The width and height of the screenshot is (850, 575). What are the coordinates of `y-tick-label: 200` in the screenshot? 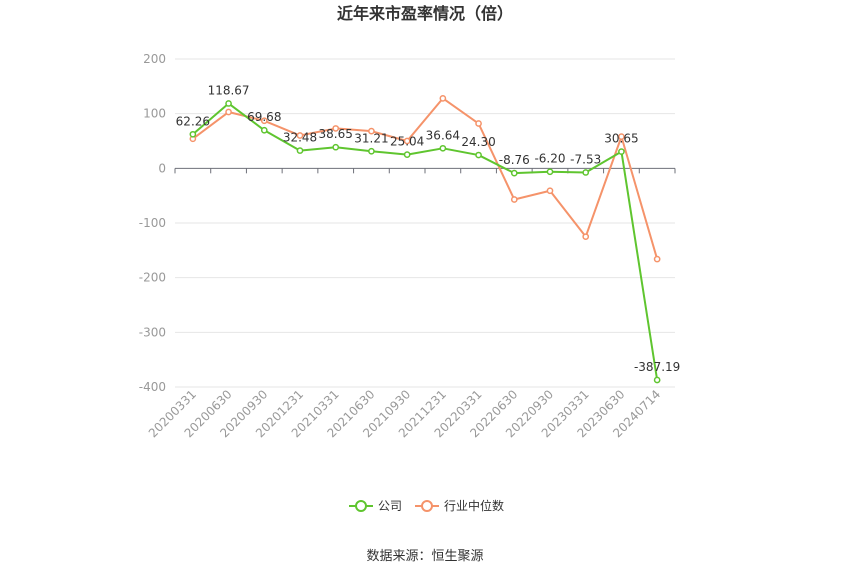 It's located at (154, 59).